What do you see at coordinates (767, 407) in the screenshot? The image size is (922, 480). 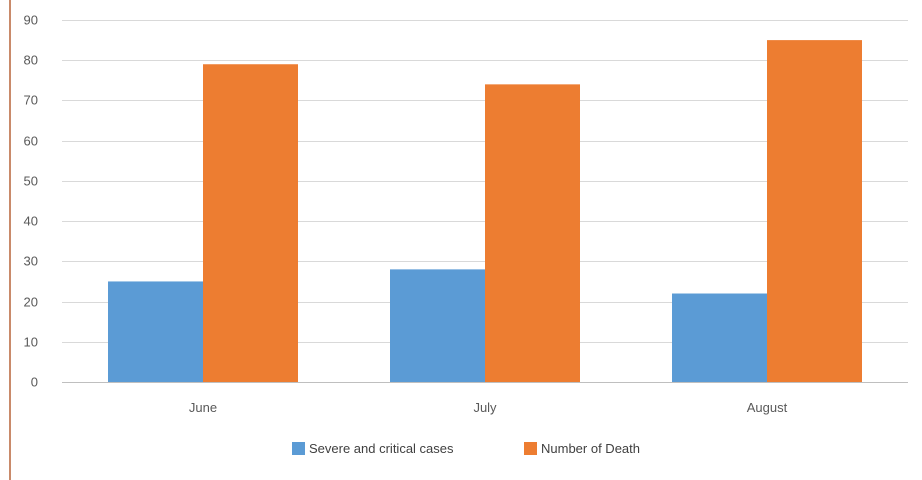 I see `x-tick-label: August` at bounding box center [767, 407].